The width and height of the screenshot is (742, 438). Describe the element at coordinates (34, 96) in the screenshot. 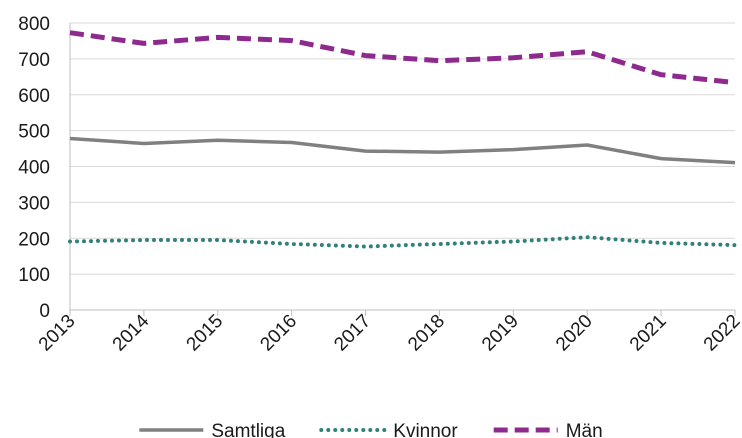

I see `y-tick-label: 600` at that location.